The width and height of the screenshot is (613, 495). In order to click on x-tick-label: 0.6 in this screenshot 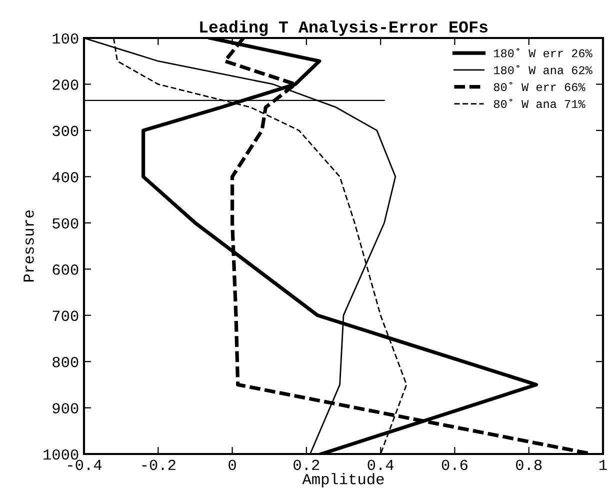, I will do `click(455, 465)`.